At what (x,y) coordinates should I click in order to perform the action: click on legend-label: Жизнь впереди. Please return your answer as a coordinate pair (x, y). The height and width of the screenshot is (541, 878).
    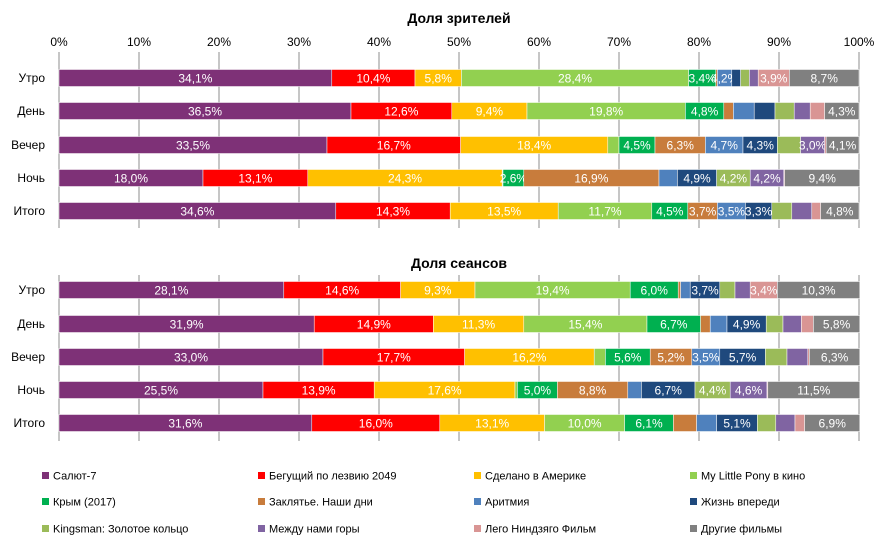
    Looking at the image, I should click on (740, 503).